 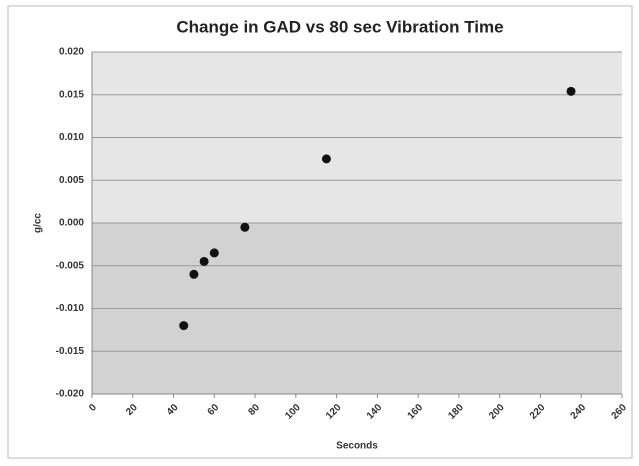 What do you see at coordinates (70, 351) in the screenshot?
I see `y-tick-label: -0.015` at bounding box center [70, 351].